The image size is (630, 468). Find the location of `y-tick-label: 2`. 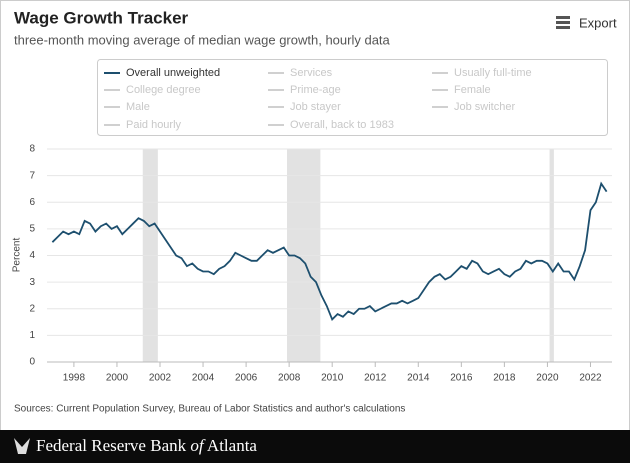

y-tick-label: 2 is located at coordinates (32, 308).